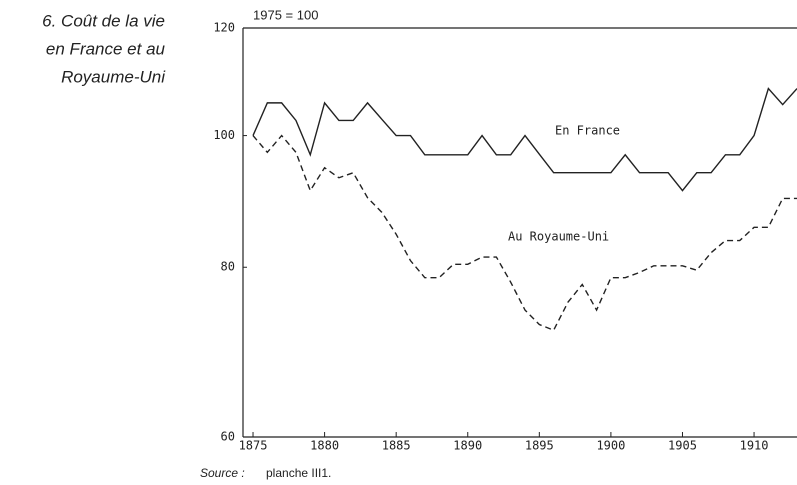 The image size is (797, 485). What do you see at coordinates (467, 446) in the screenshot?
I see `x-tick-label: 1890` at bounding box center [467, 446].